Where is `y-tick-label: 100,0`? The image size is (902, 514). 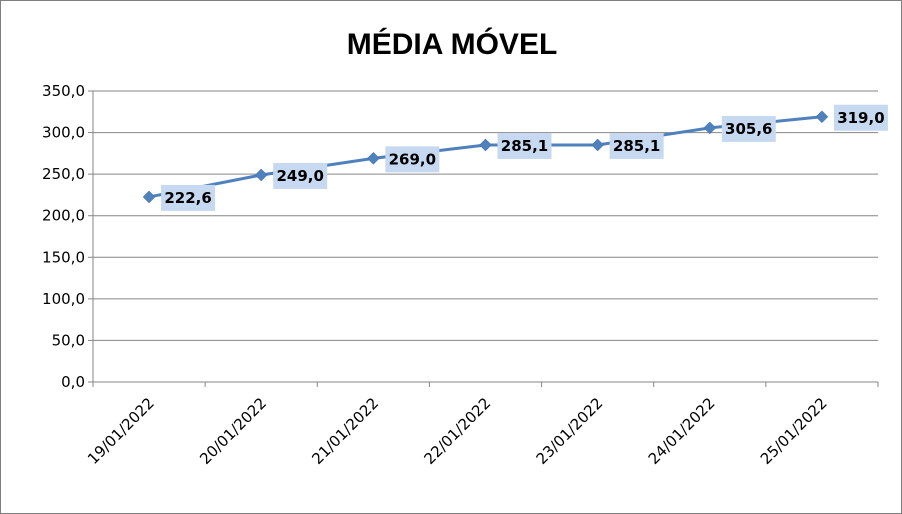 y-tick-label: 100,0 is located at coordinates (63, 299).